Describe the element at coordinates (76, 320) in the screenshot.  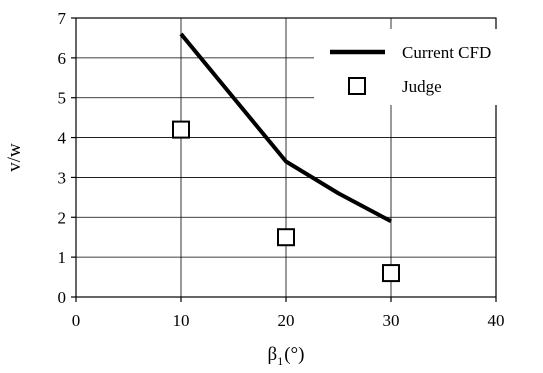
I see `x-tick-label: 0` at that location.